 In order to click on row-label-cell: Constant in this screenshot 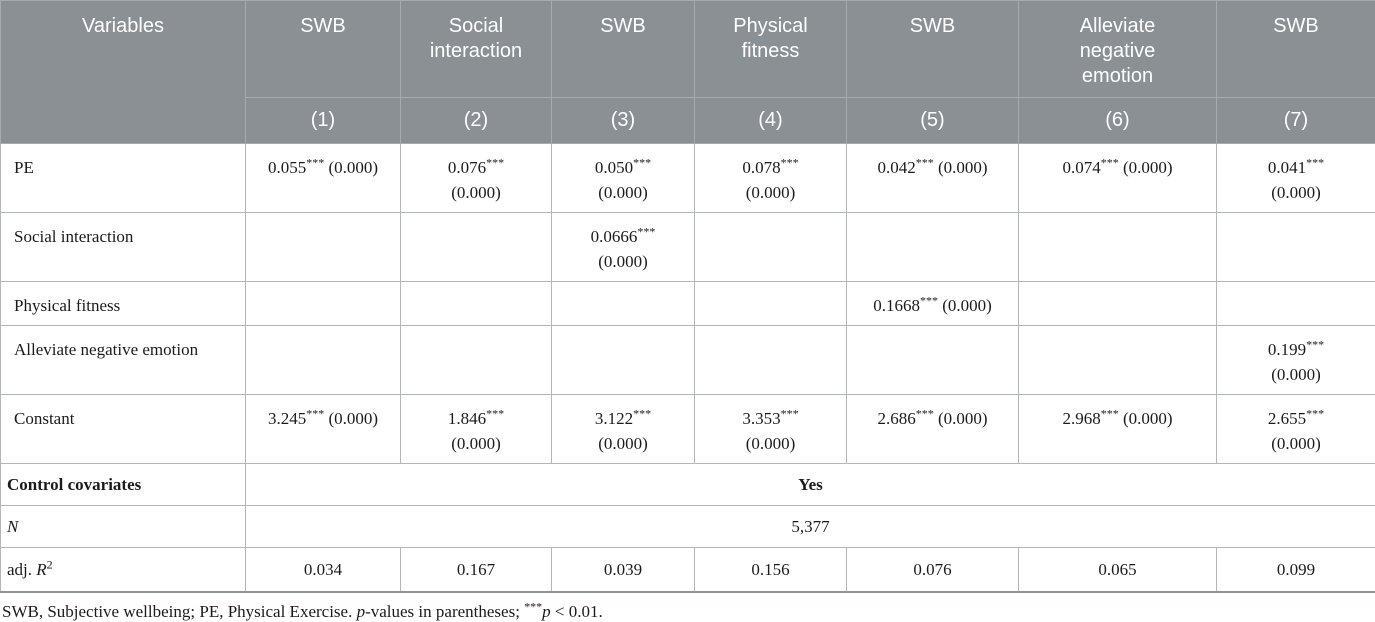, I will do `click(123, 429)`.